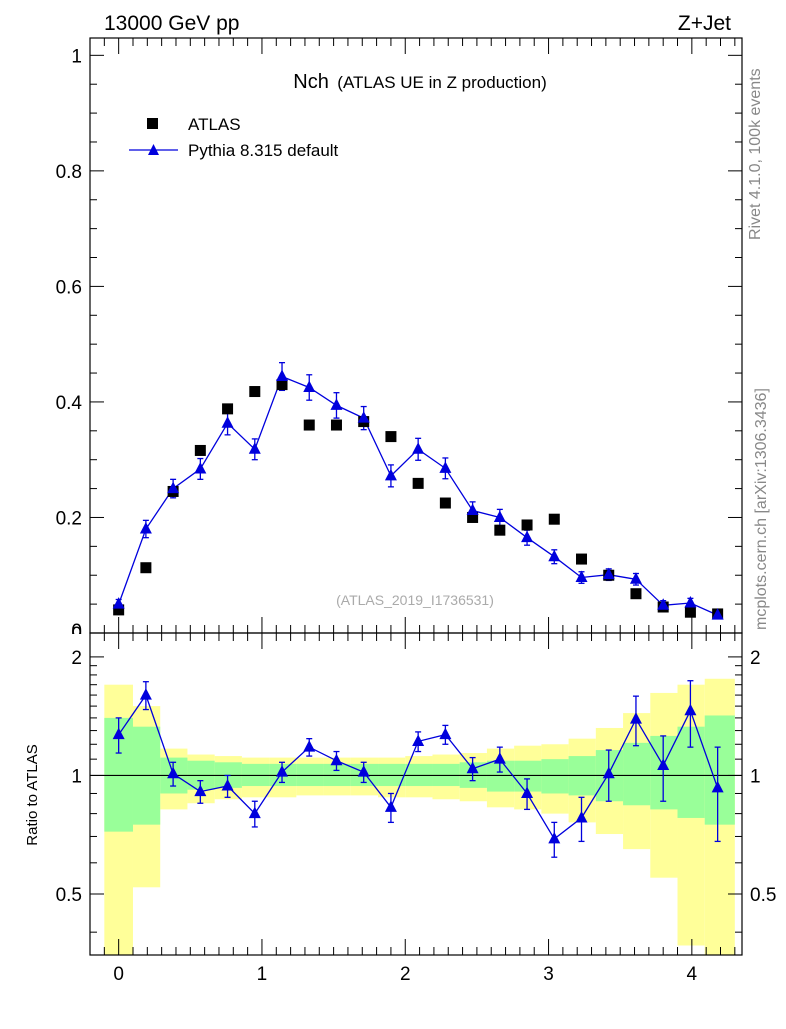 The image size is (786, 1029). What do you see at coordinates (755, 154) in the screenshot?
I see `rivet-label: Rivet 4.1.0, 100k events` at bounding box center [755, 154].